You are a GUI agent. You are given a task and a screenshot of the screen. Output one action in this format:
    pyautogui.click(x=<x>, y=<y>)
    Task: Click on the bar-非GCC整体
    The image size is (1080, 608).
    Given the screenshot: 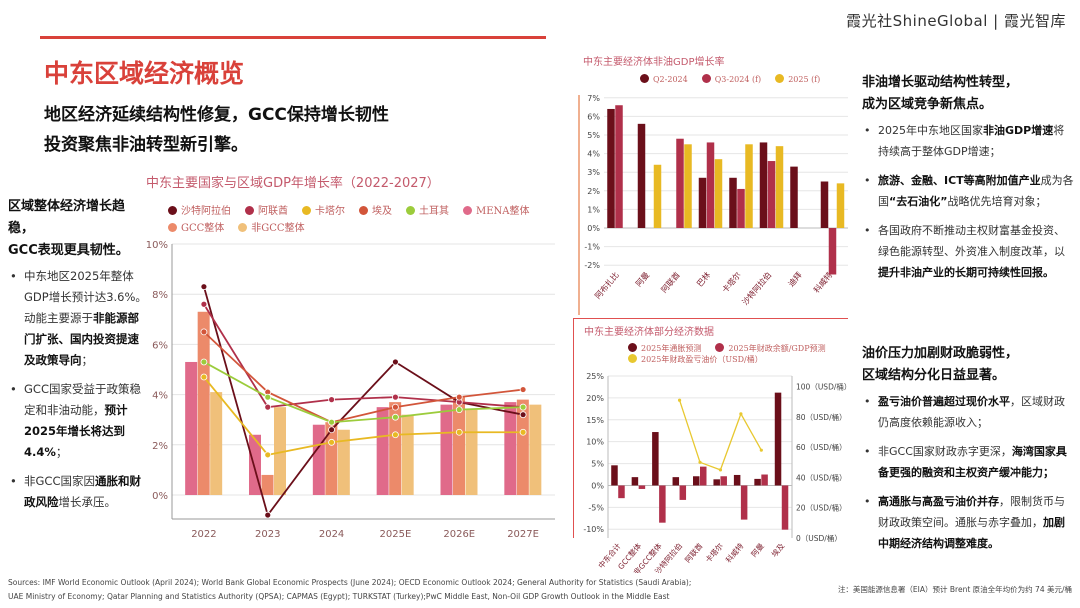 What is the action you would take?
    pyautogui.click(x=343, y=462)
    